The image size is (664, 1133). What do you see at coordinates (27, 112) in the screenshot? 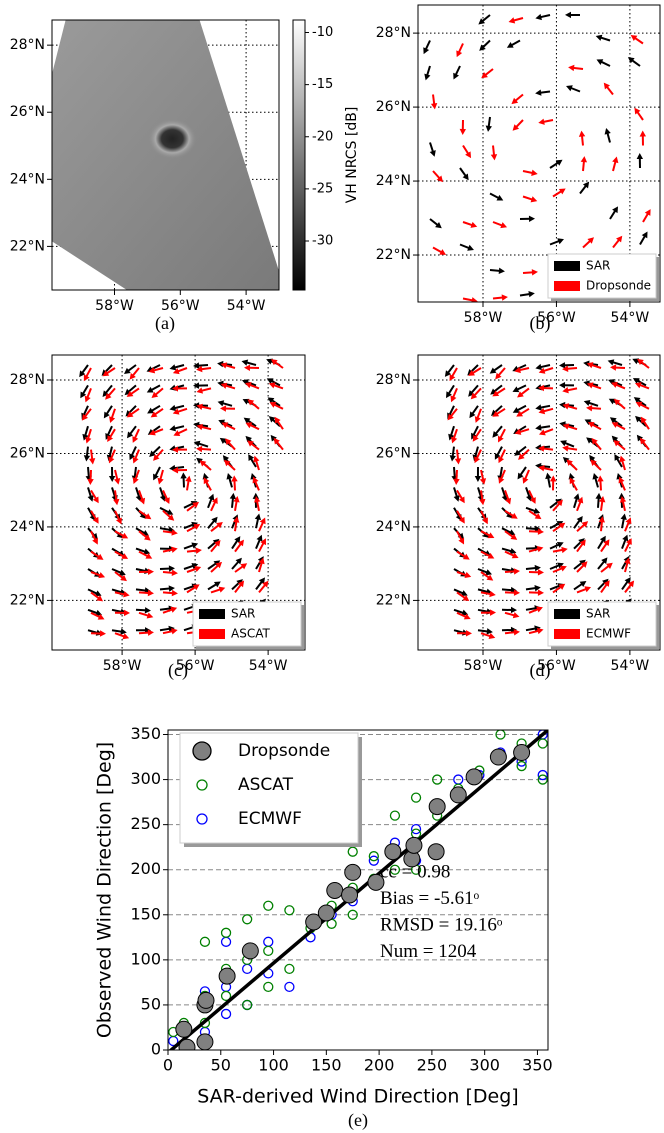
I see `y-tick-label: 26°N` at bounding box center [27, 112].